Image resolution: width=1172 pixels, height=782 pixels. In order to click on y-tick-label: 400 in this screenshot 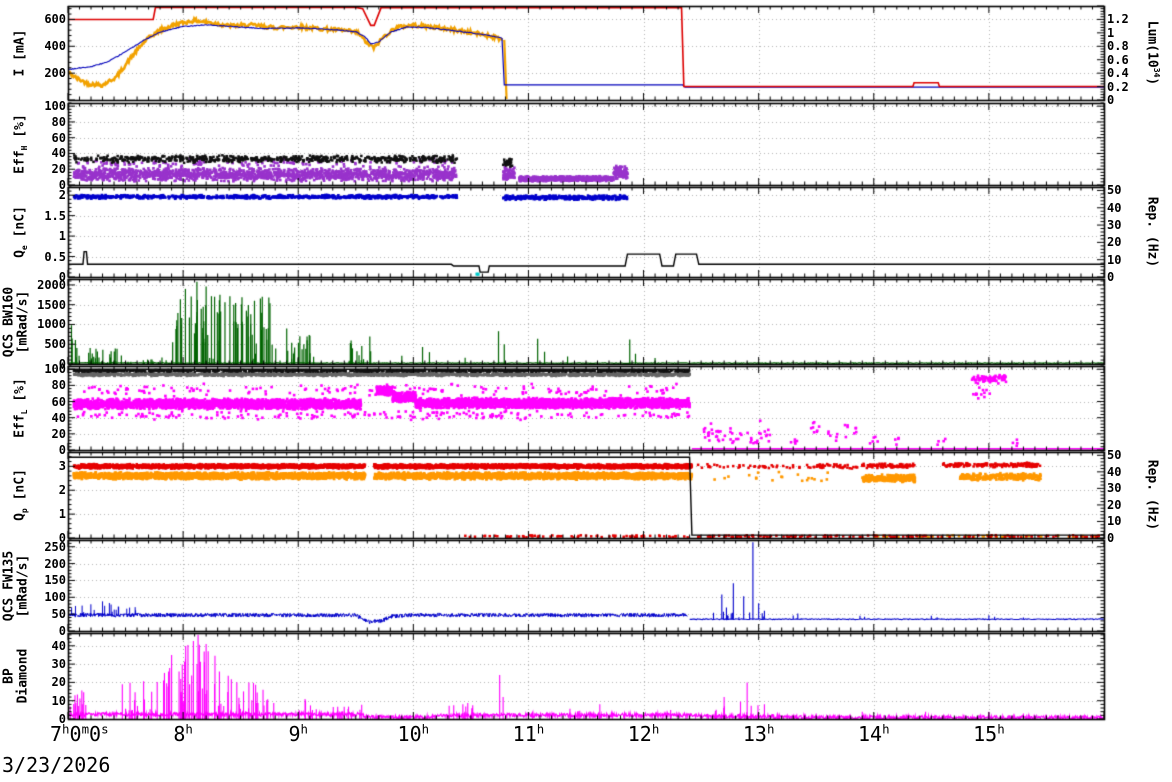, I will do `click(55, 46)`.